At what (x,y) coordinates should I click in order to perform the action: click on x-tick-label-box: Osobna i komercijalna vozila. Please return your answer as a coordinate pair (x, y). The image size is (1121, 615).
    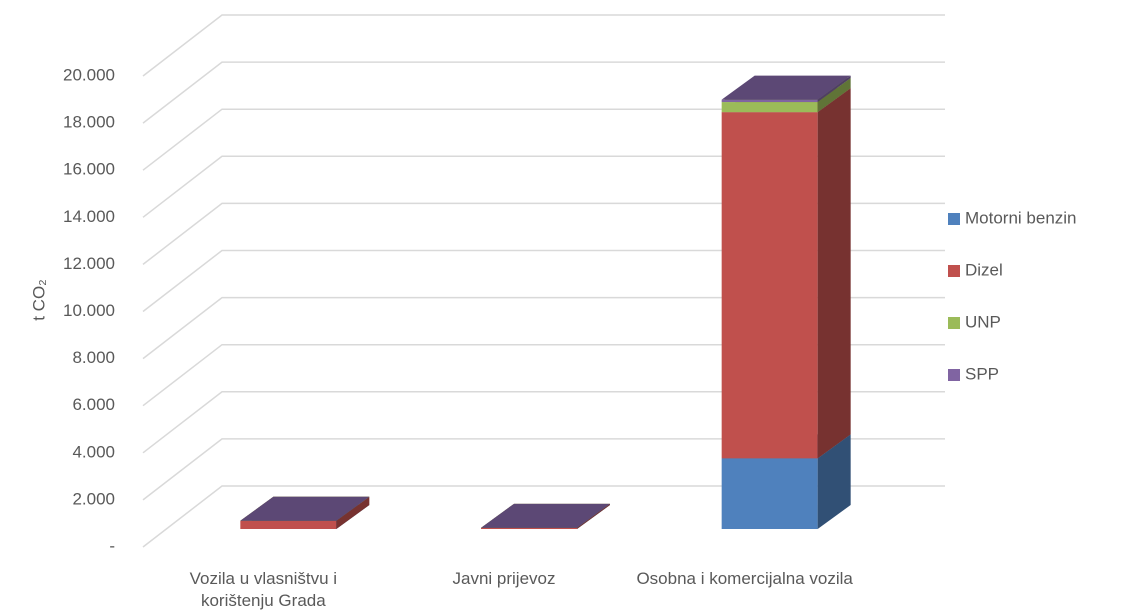
    Looking at the image, I should click on (744, 578).